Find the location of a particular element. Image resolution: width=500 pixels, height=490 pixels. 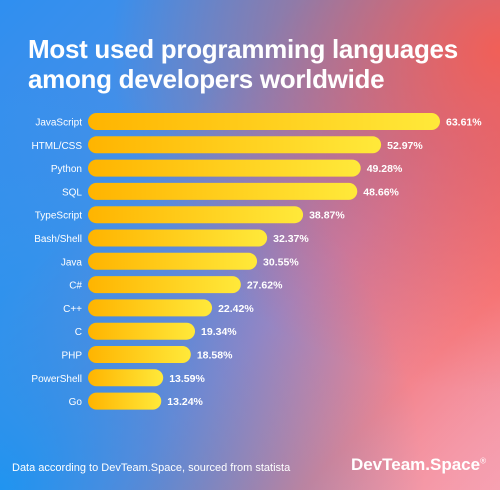

category-label: TypeScript is located at coordinates (58, 216).